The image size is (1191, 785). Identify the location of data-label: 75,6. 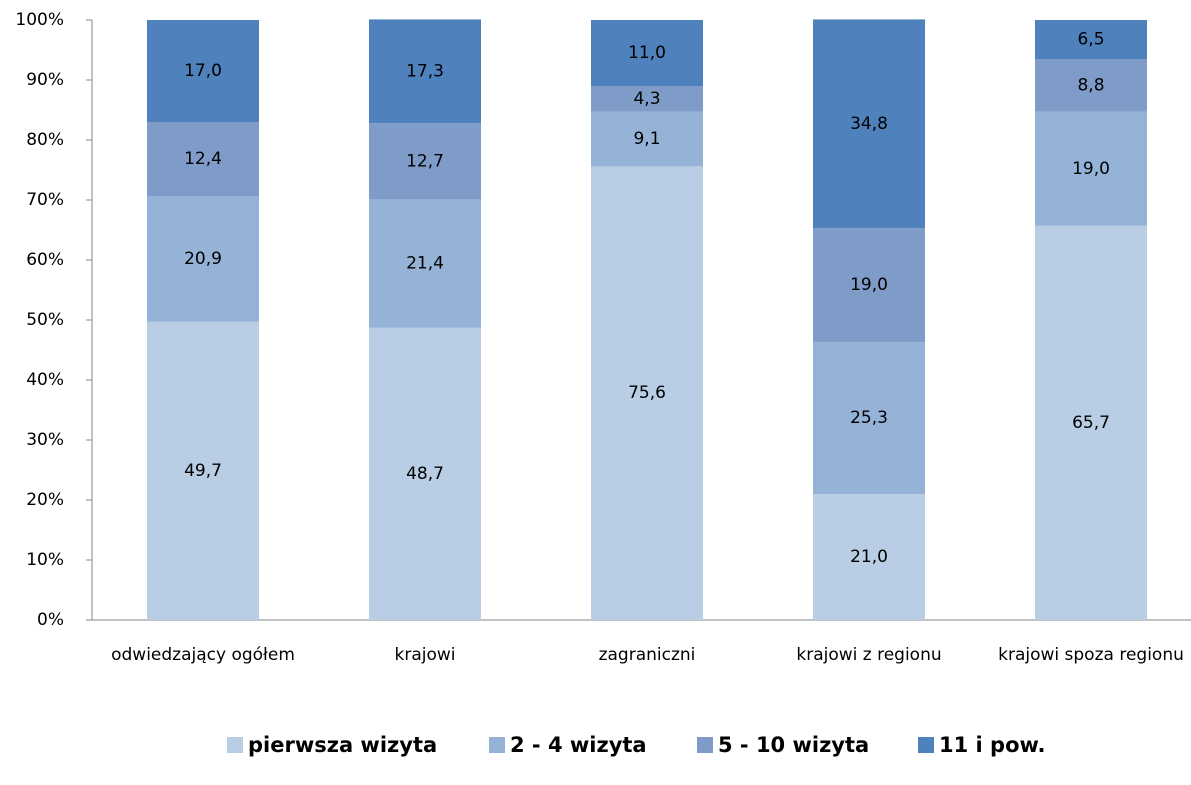
(647, 393).